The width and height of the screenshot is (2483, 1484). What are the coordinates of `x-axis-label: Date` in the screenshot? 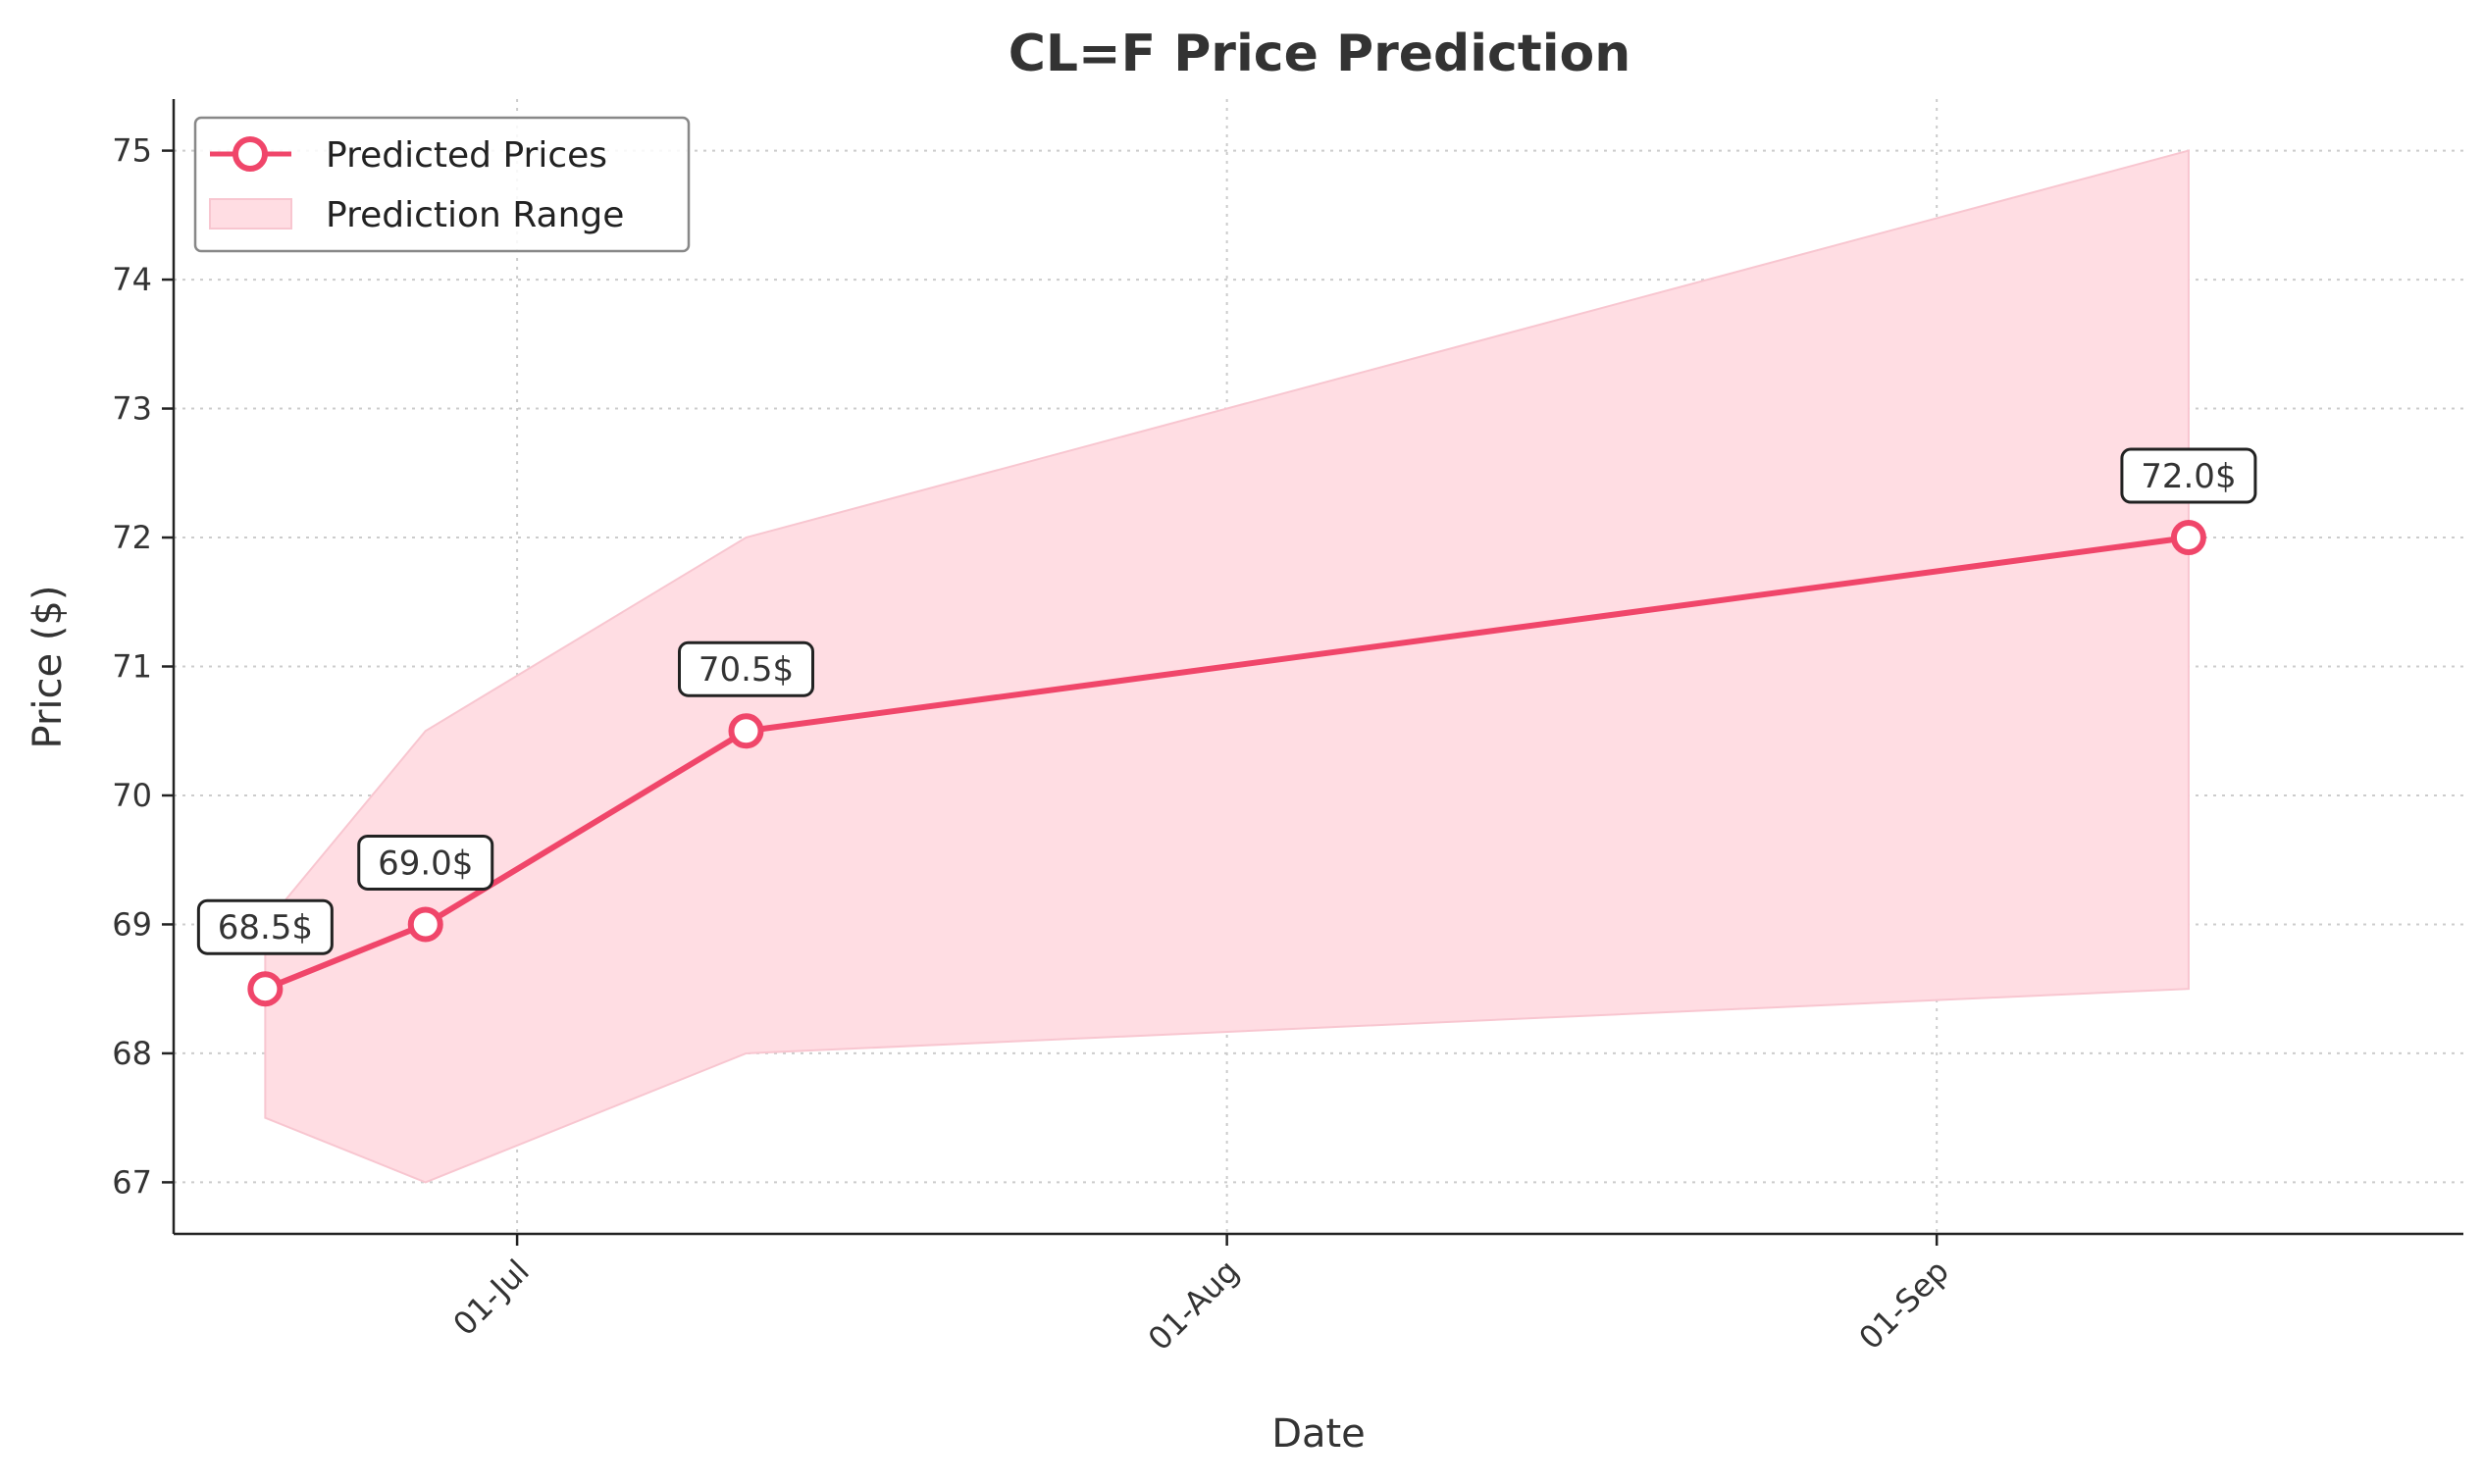 It's located at (1319, 1434).